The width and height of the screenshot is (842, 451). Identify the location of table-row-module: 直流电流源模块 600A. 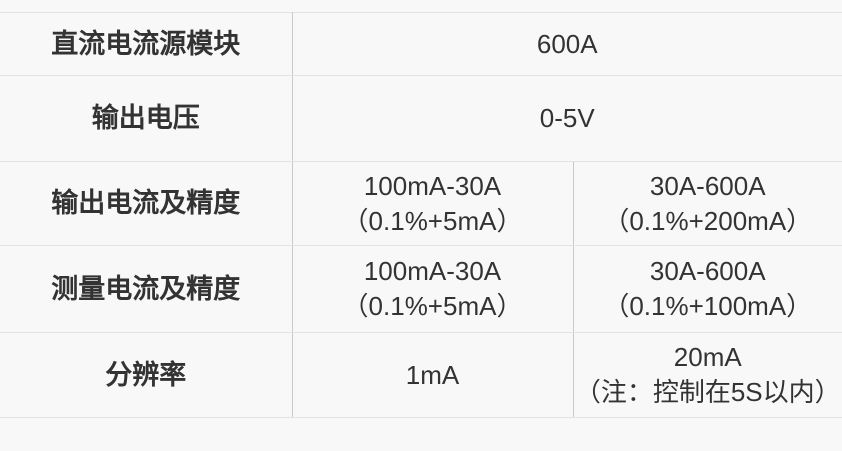
(421, 44).